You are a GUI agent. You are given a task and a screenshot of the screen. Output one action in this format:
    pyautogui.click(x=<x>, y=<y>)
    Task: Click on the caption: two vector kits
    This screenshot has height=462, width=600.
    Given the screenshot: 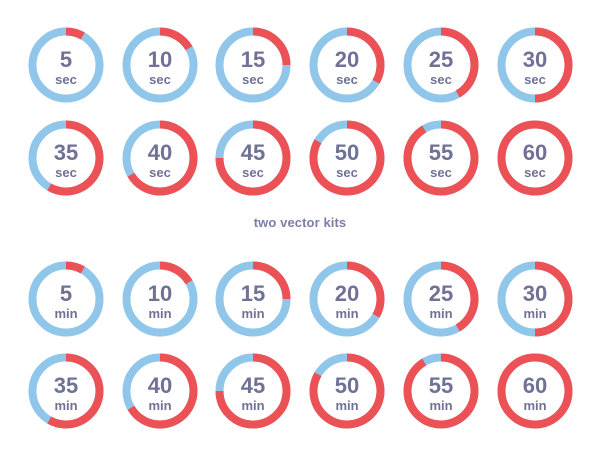 What is the action you would take?
    pyautogui.click(x=300, y=222)
    